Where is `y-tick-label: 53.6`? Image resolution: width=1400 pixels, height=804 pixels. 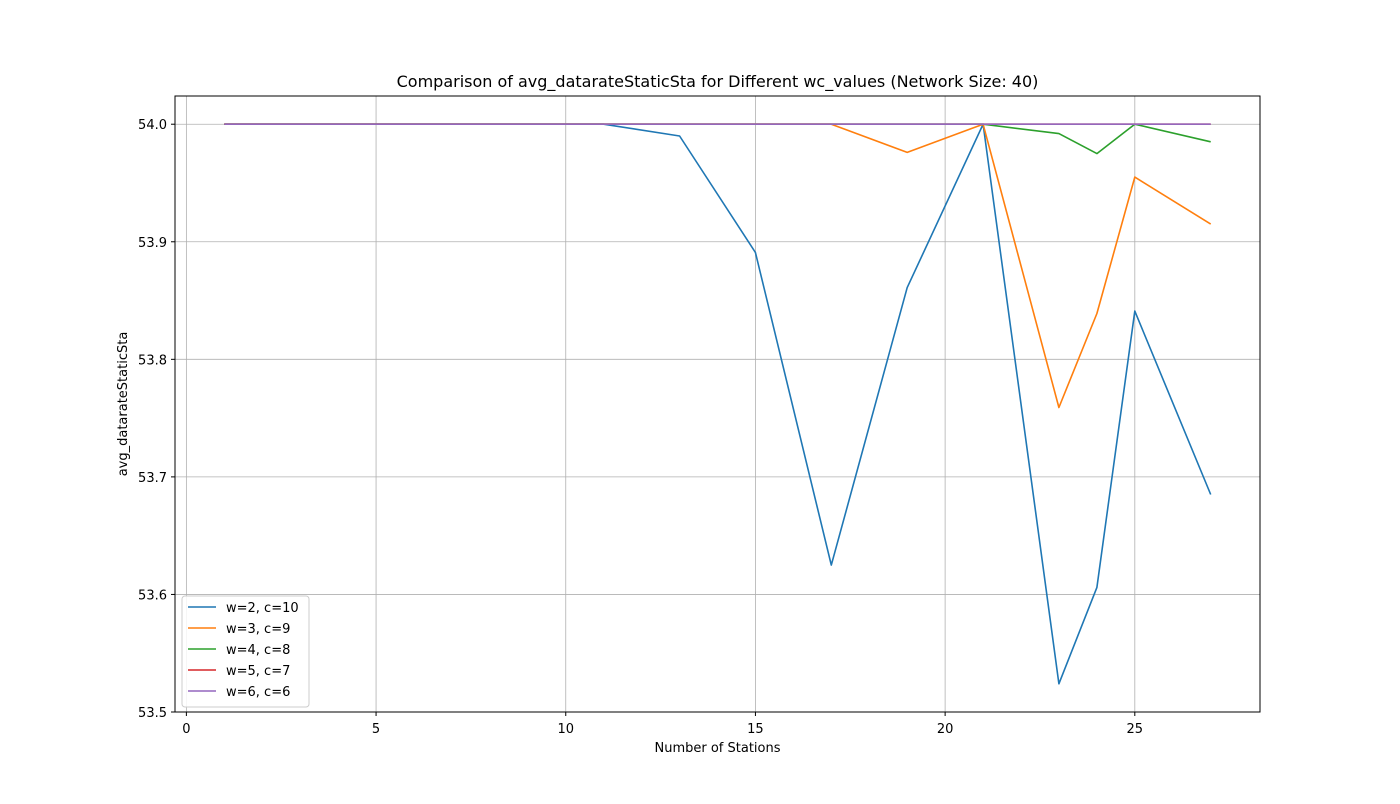 y-tick-label: 53.6 is located at coordinates (152, 595).